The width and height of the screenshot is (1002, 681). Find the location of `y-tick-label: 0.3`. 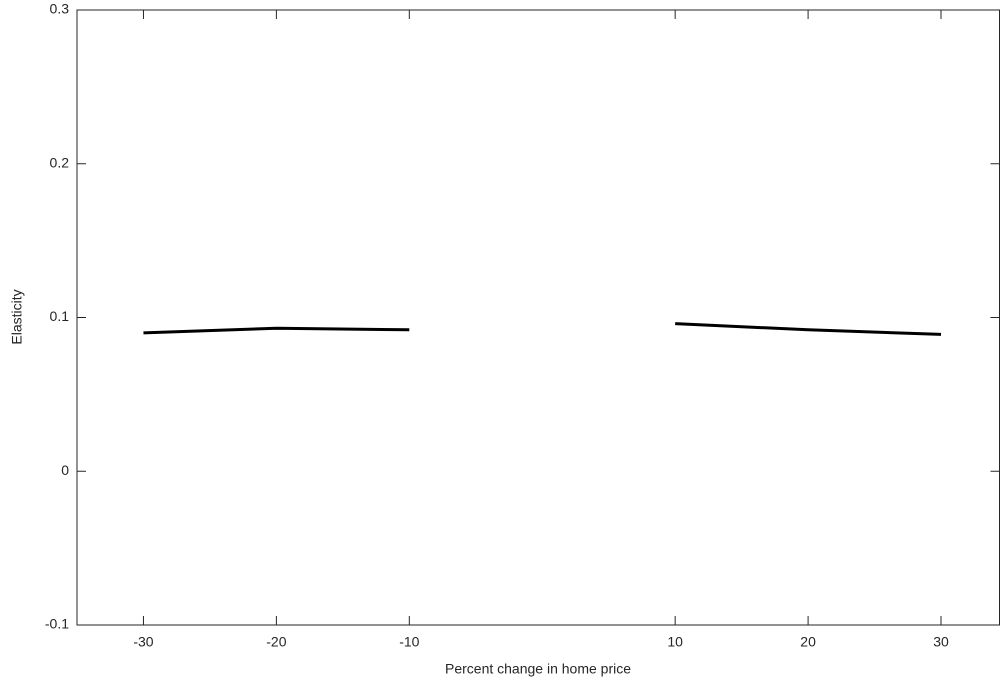

y-tick-label: 0.3 is located at coordinates (60, 9).